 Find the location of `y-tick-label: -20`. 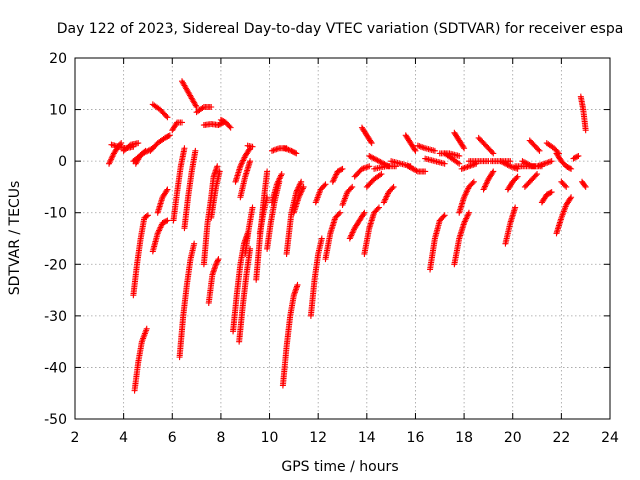

y-tick-label: -20 is located at coordinates (55, 265).